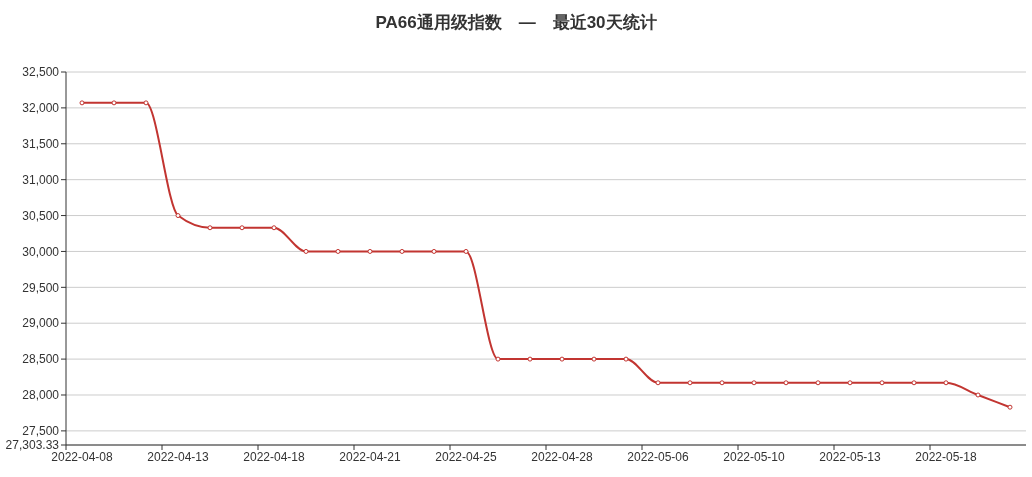 Image resolution: width=1032 pixels, height=477 pixels. What do you see at coordinates (41, 215) in the screenshot?
I see `y-tick-label: 30,500` at bounding box center [41, 215].